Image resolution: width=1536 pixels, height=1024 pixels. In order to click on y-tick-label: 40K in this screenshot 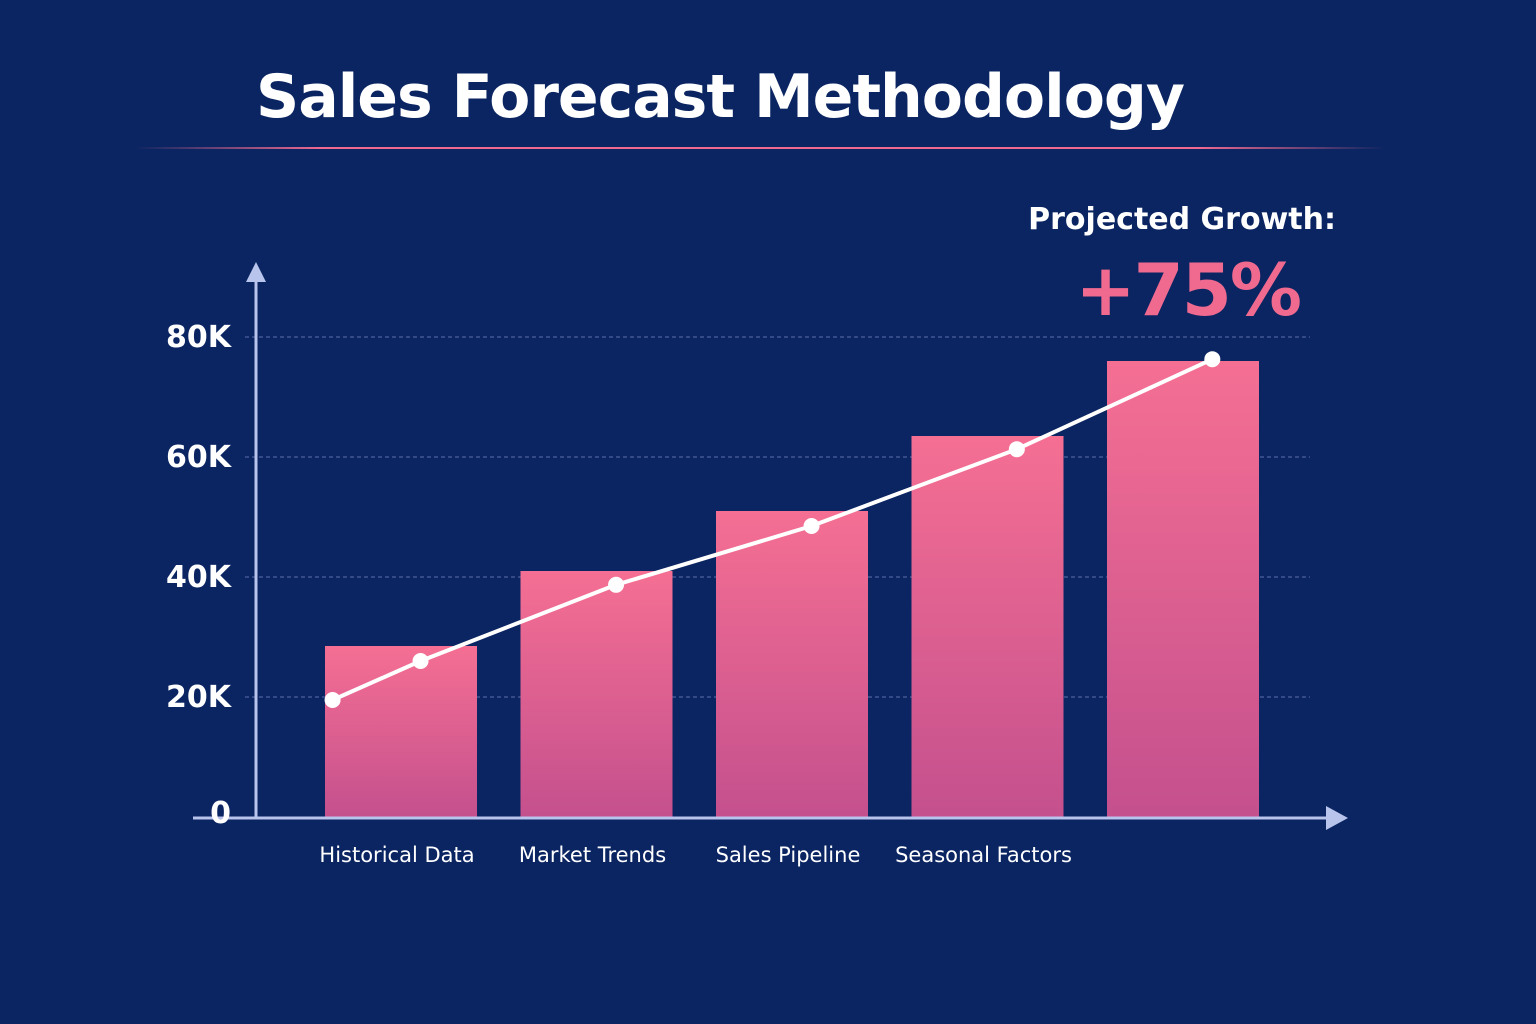, I will do `click(199, 577)`.